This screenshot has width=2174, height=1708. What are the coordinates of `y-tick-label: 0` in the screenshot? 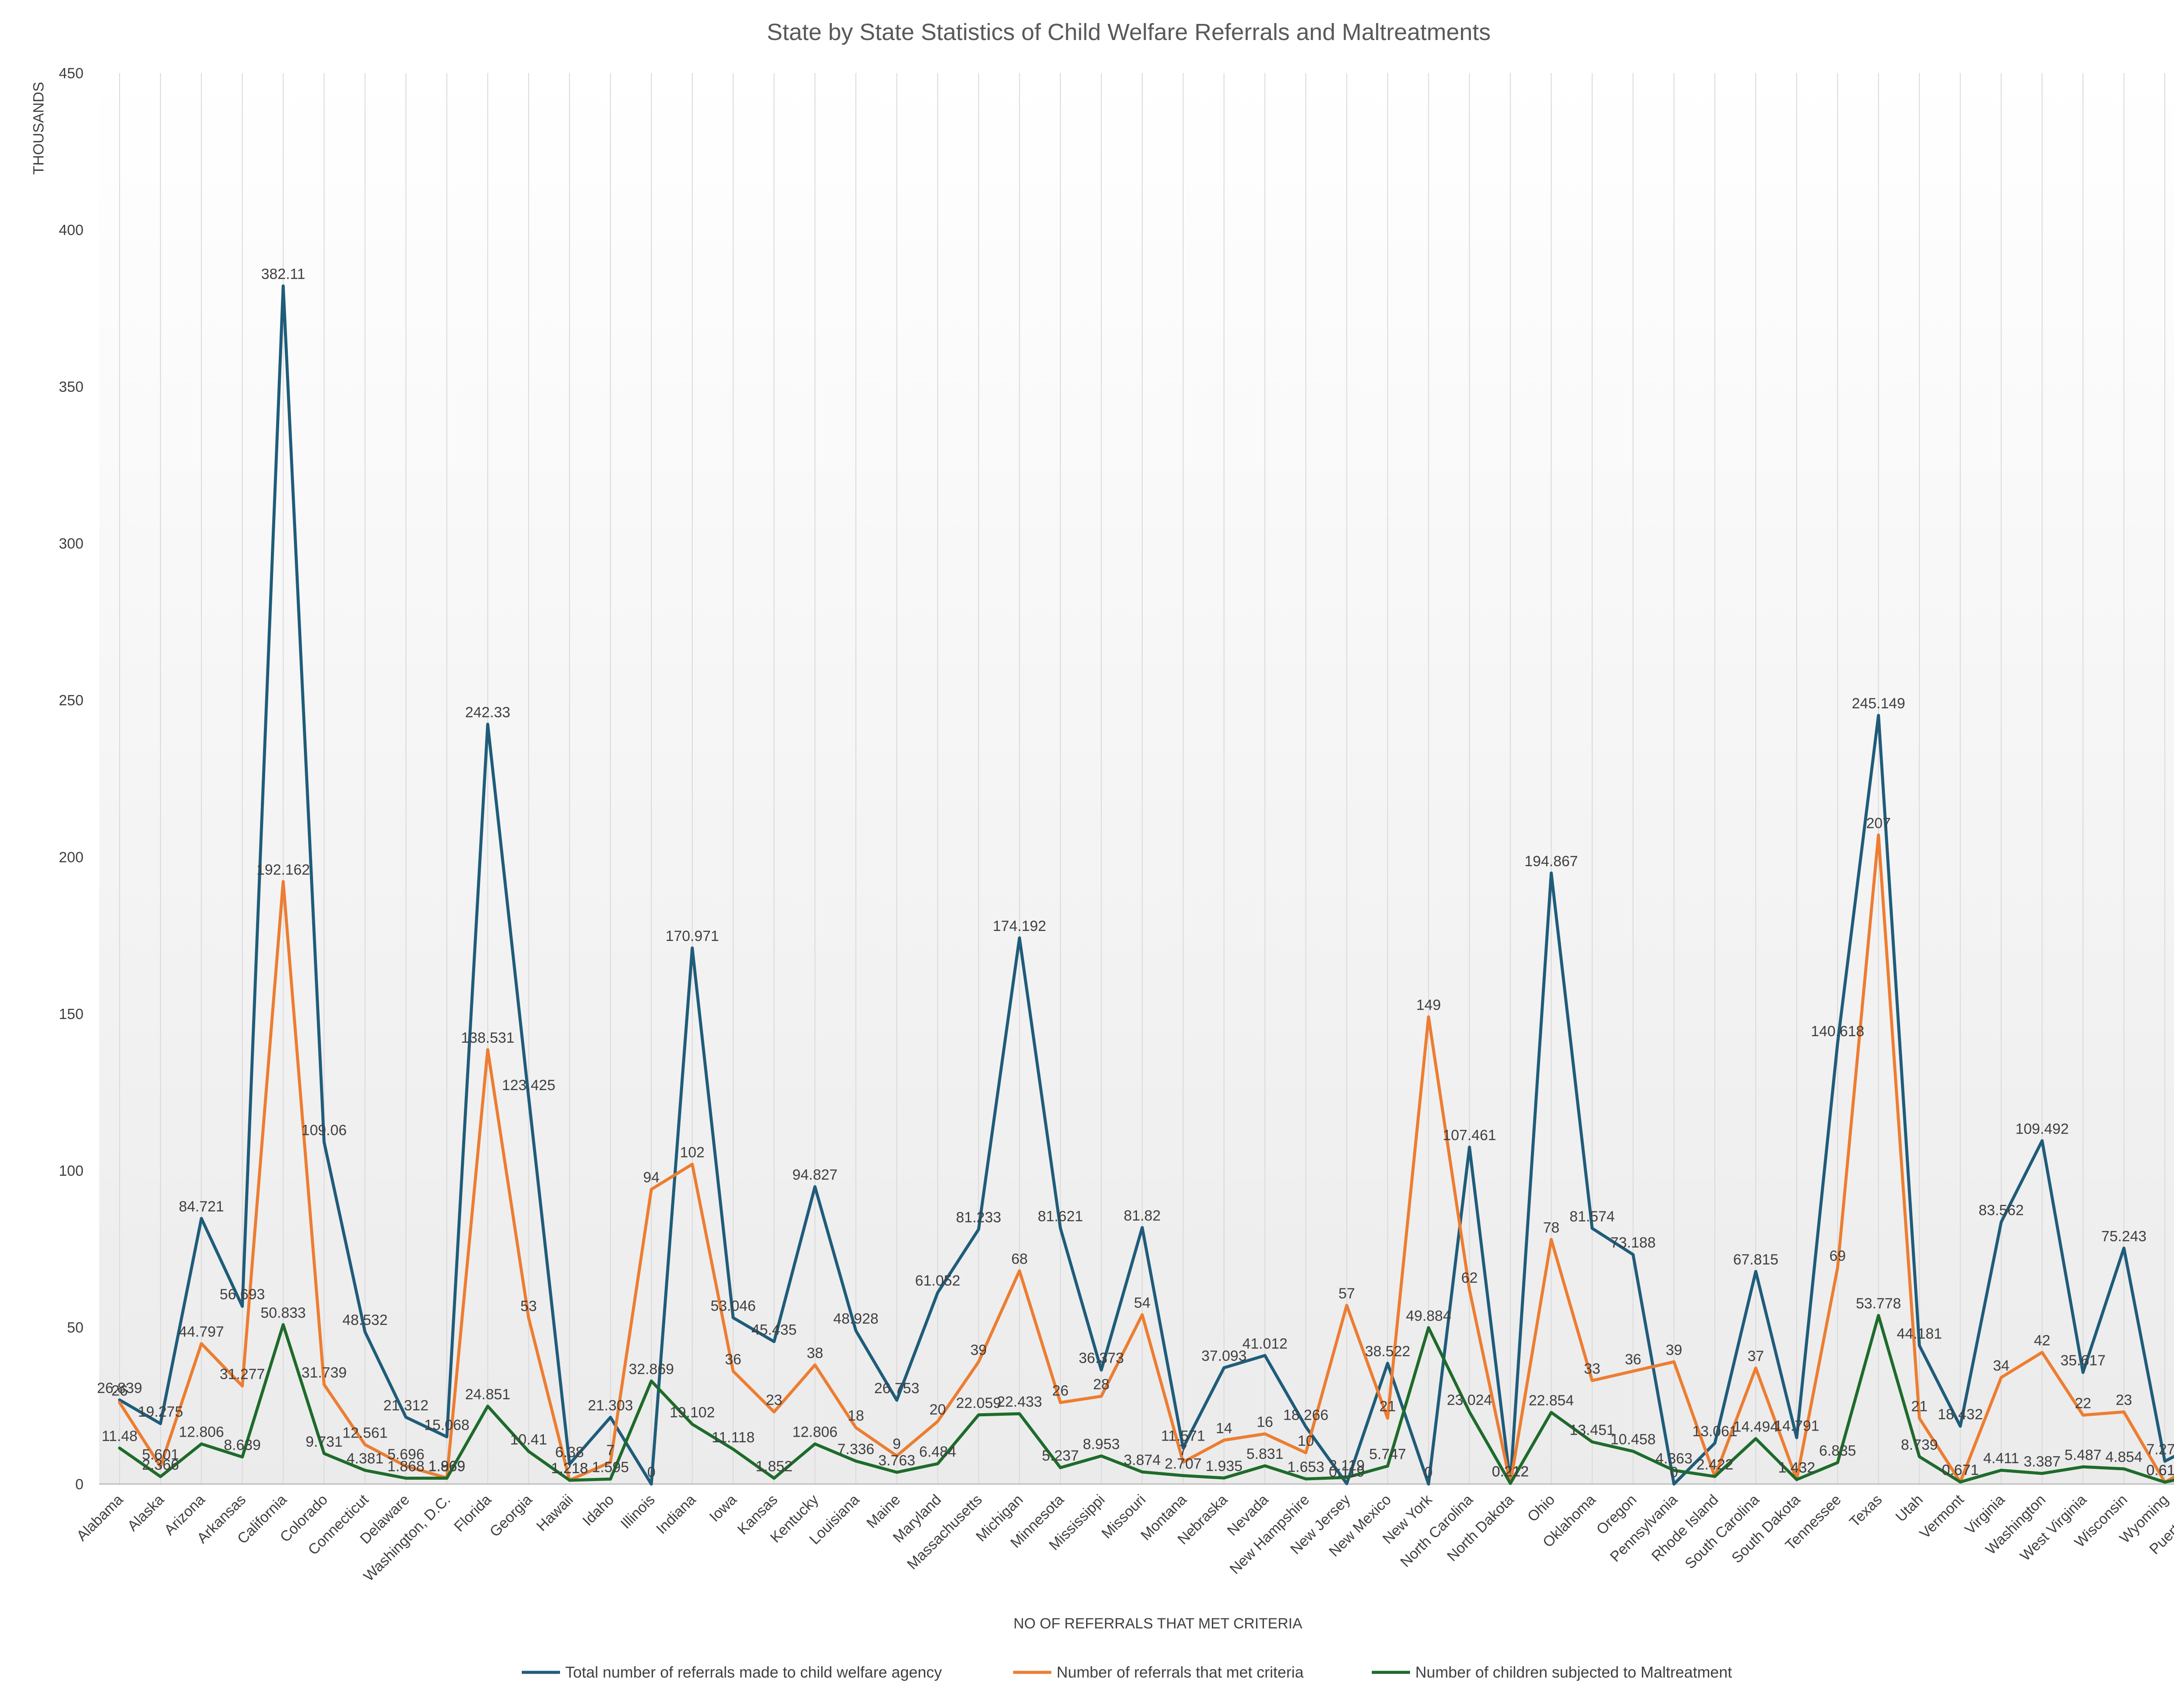 It's located at (79, 1484).